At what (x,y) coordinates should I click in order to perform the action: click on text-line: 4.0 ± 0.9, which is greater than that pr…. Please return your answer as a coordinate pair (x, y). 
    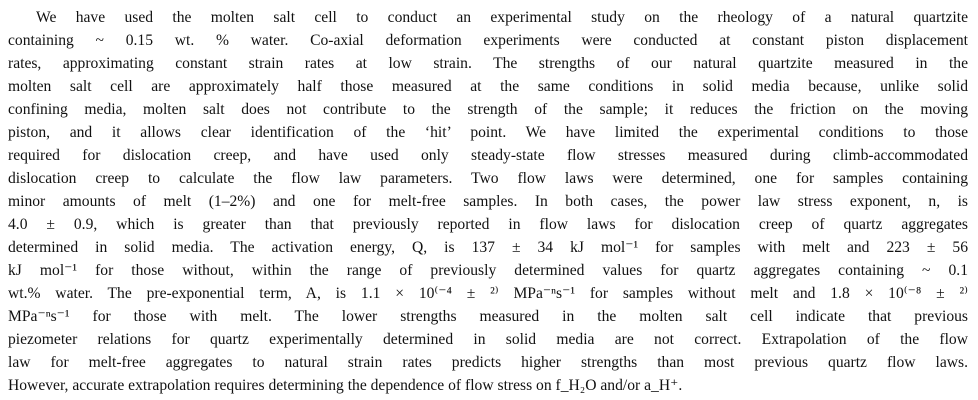
    Looking at the image, I should click on (488, 224).